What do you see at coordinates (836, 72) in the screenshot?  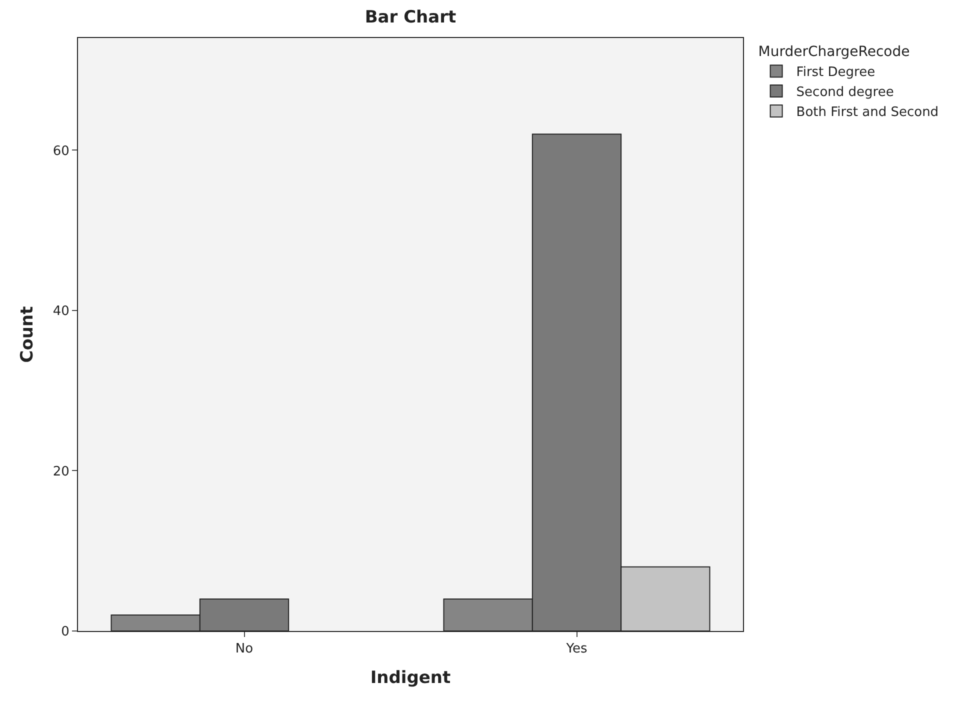 I see `legend-label: First Degree` at bounding box center [836, 72].